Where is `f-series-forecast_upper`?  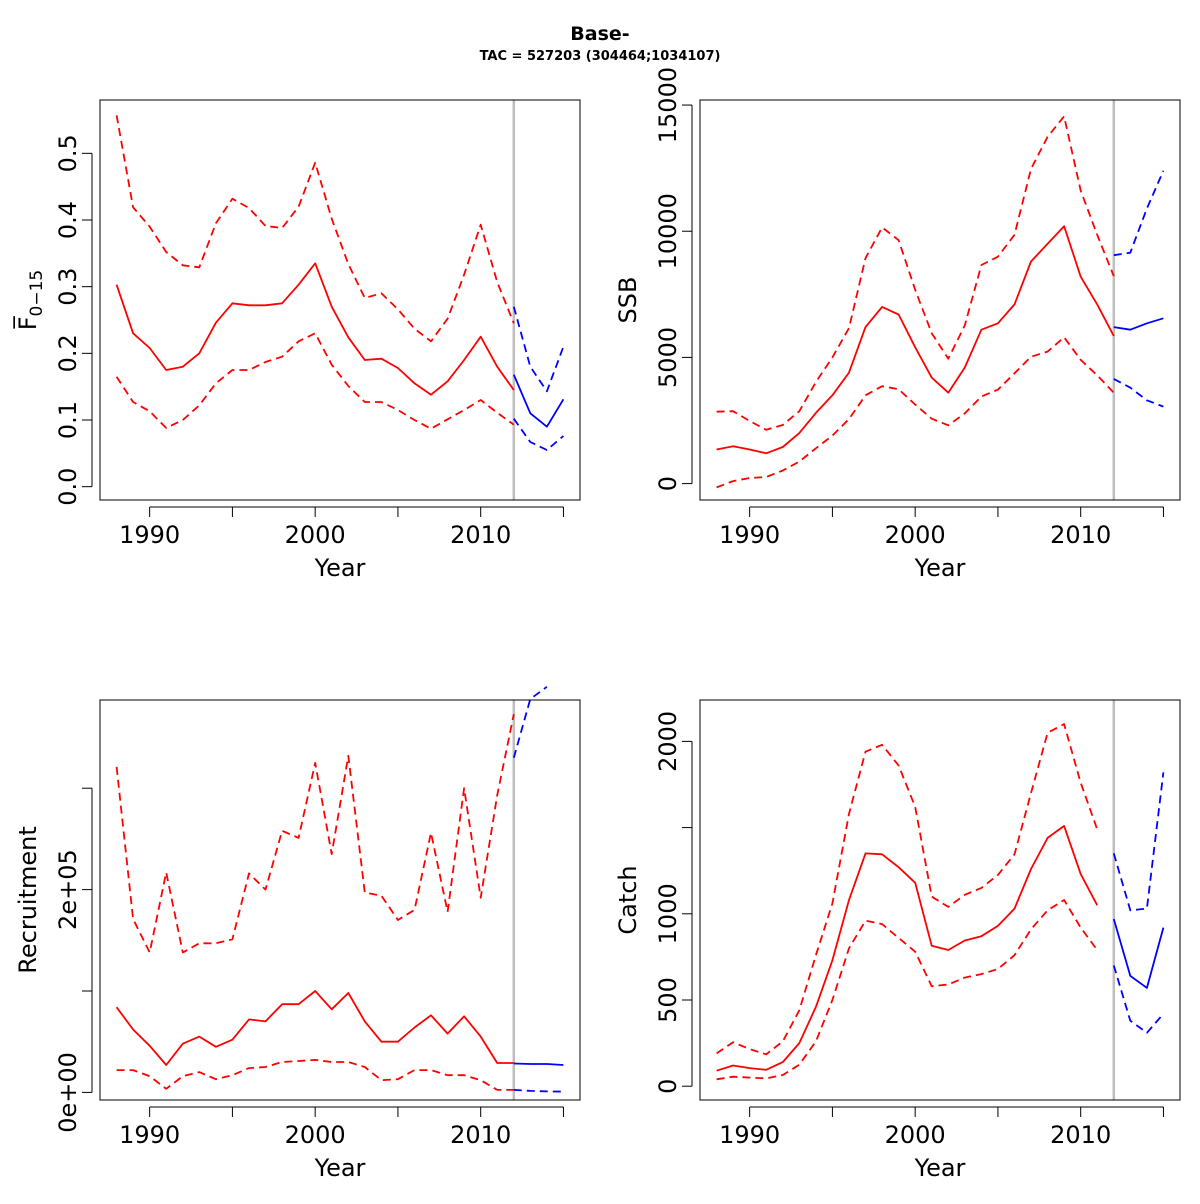 f-series-forecast_upper is located at coordinates (538, 349).